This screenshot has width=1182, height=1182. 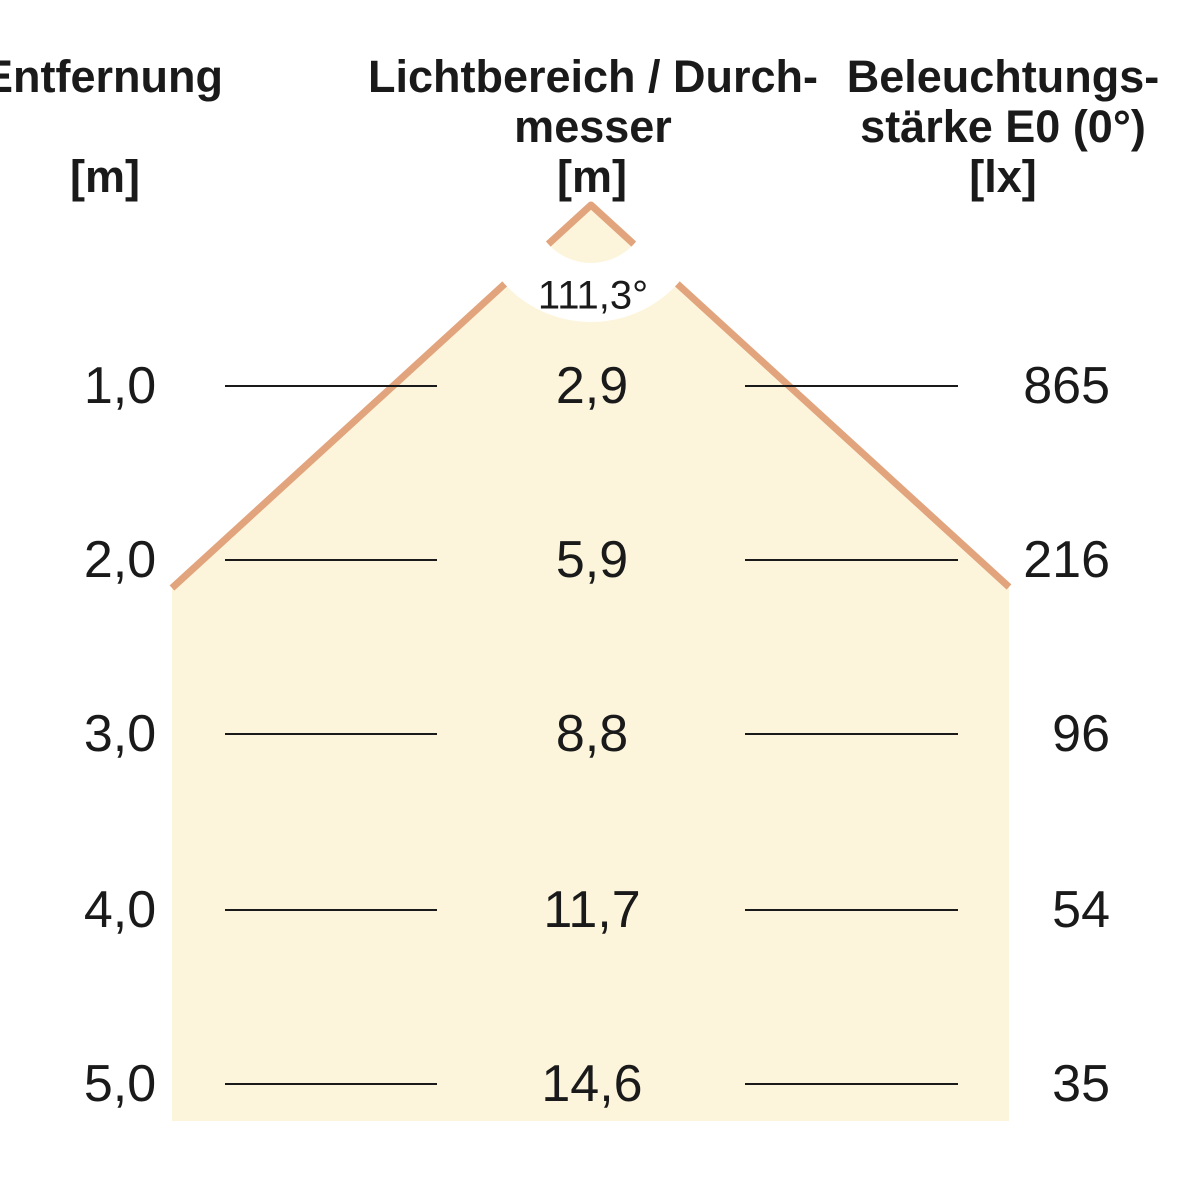 What do you see at coordinates (592, 560) in the screenshot?
I see `diameter-value-row2: 5,9` at bounding box center [592, 560].